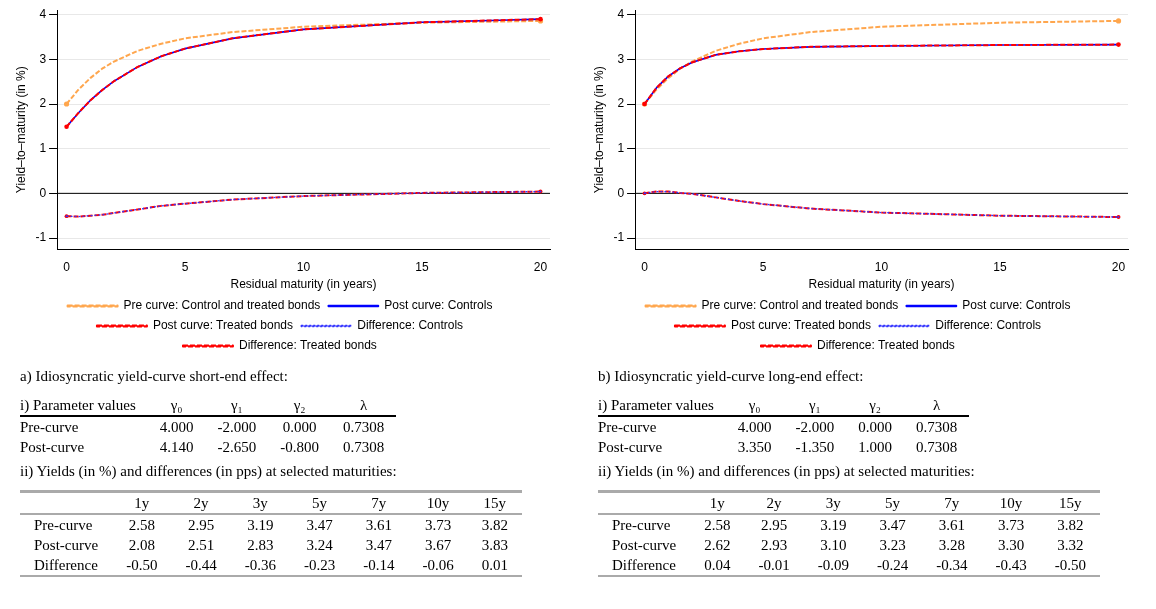 The width and height of the screenshot is (1156, 609). I want to click on text: 0.01, so click(494, 565).